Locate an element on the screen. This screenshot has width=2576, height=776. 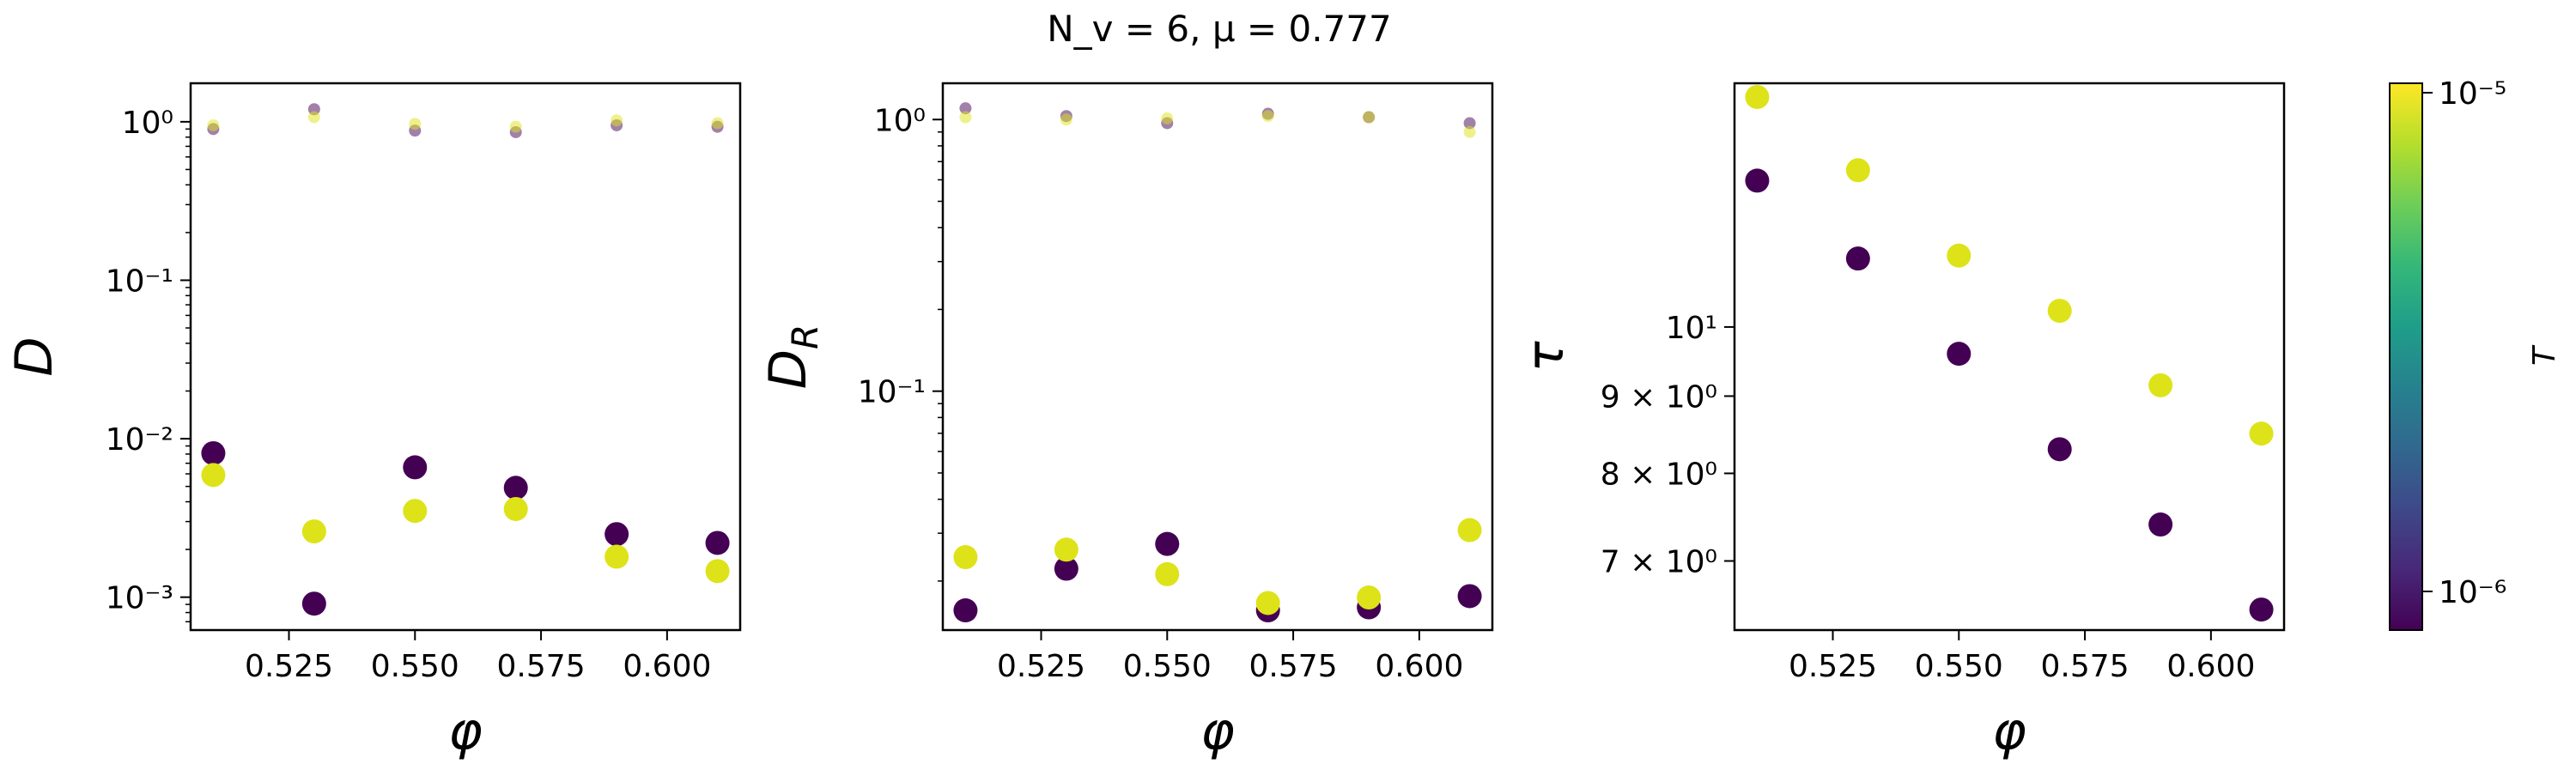
y-axis-label: τ is located at coordinates (1546, 357).